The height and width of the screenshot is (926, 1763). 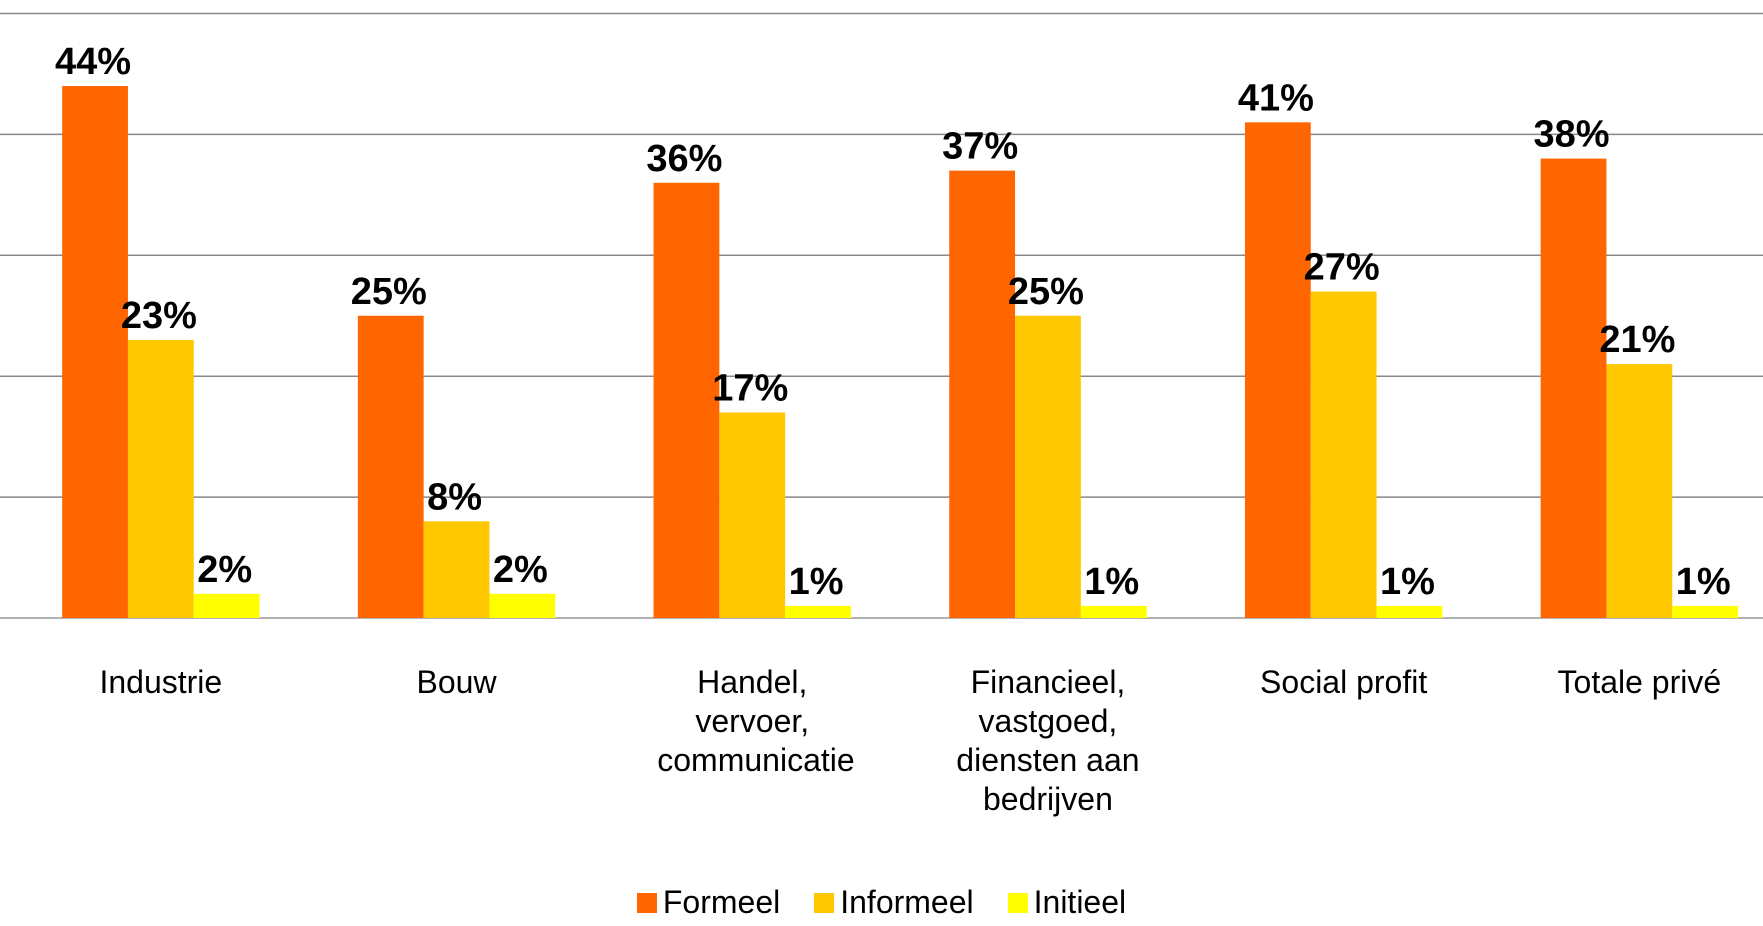 I want to click on x-tick-label: Bouw, so click(x=456, y=682).